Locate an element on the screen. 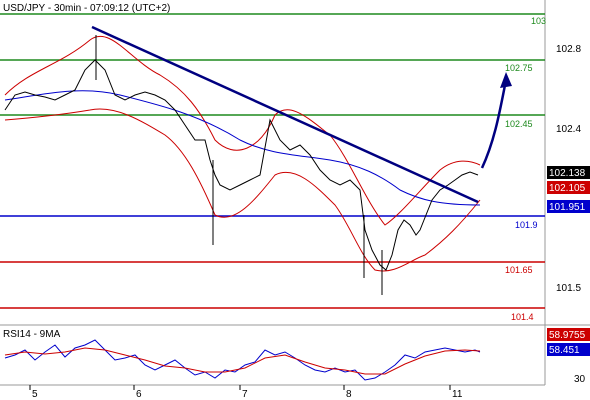 Image resolution: width=590 pixels, height=400 pixels. y-tick-101-5: 101.5 is located at coordinates (568, 288).